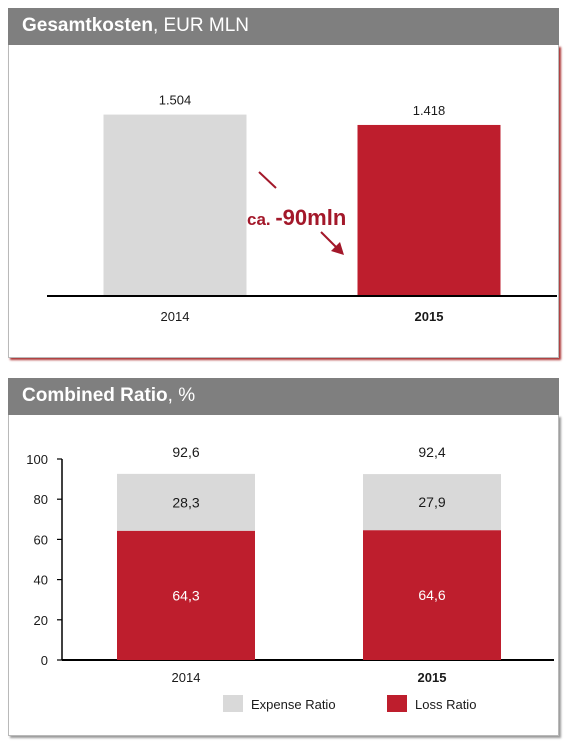  What do you see at coordinates (432, 677) in the screenshot?
I see `ratio-category-label: 2015` at bounding box center [432, 677].